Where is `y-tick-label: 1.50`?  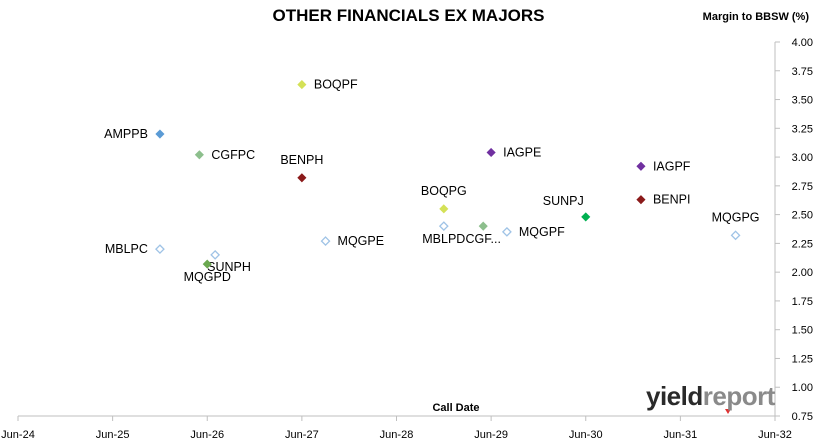 y-tick-label: 1.50 is located at coordinates (802, 331).